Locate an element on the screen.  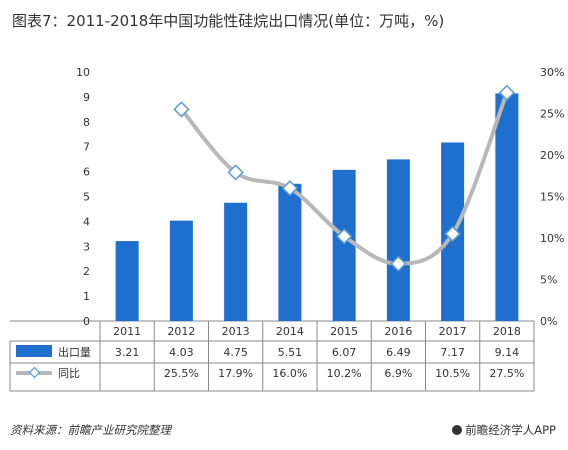
table-cell-yoy: 10.5% is located at coordinates (452, 373).